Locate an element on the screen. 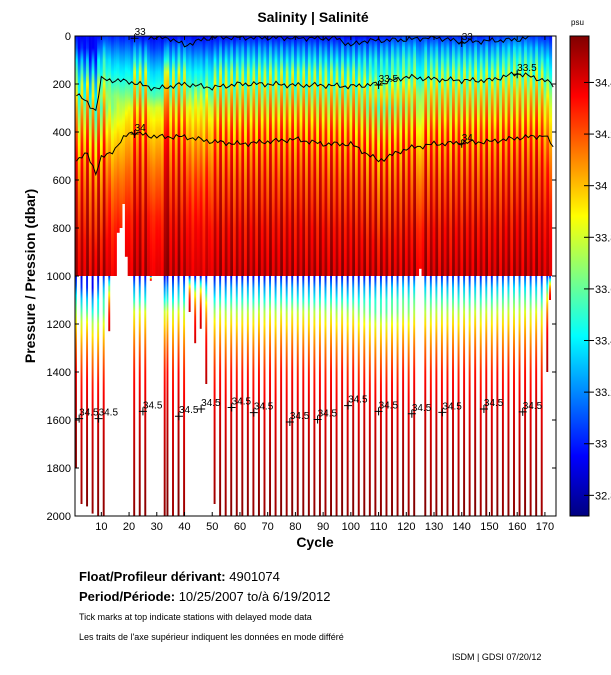  colorbar-tick-label: 34.2 is located at coordinates (603, 135).